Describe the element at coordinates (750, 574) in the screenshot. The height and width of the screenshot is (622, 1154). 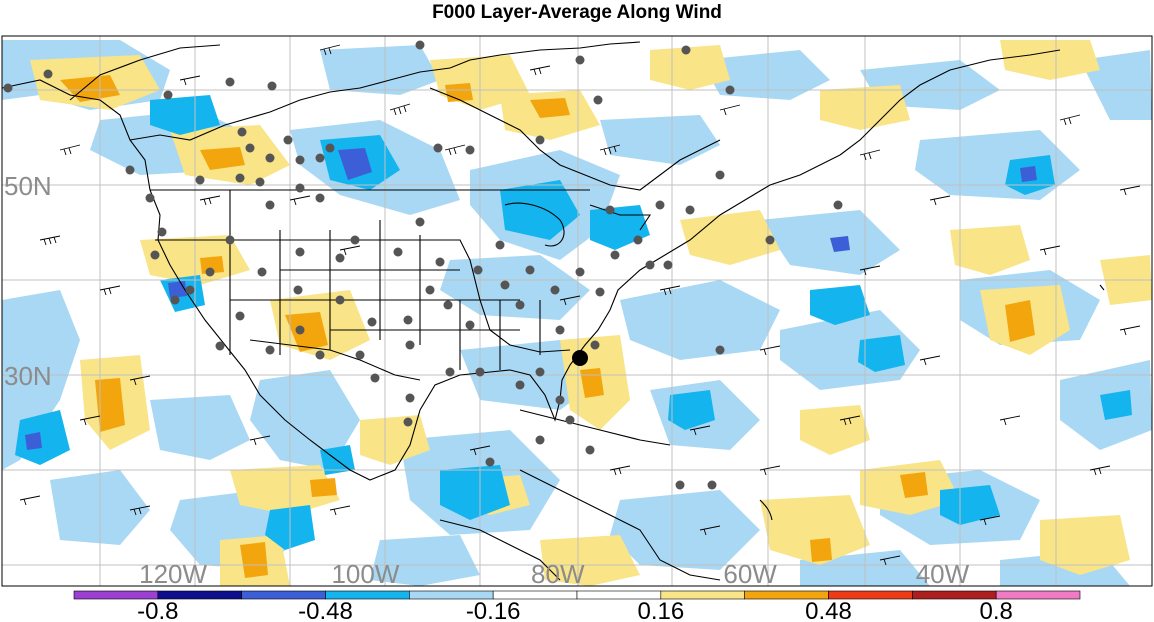
I see `longitude-label: 60W` at that location.